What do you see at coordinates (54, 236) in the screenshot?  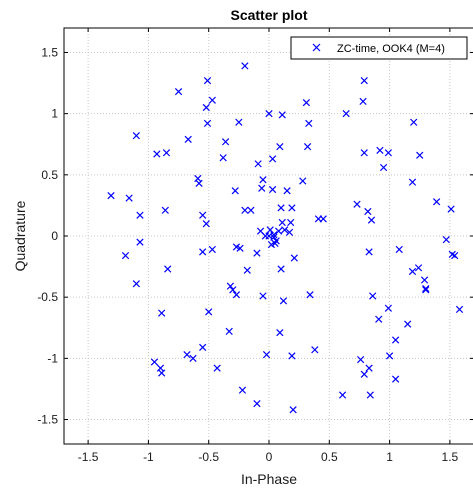 I see `y-tick-label: 0` at bounding box center [54, 236].